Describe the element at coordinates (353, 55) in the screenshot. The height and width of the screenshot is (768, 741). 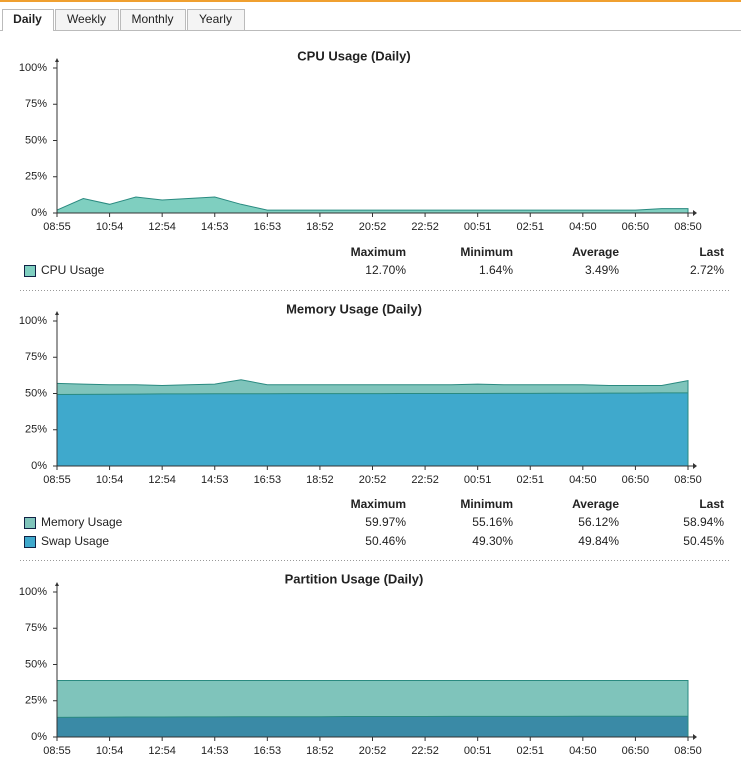
I see `chart-title: CPU Usage (Daily)` at that location.